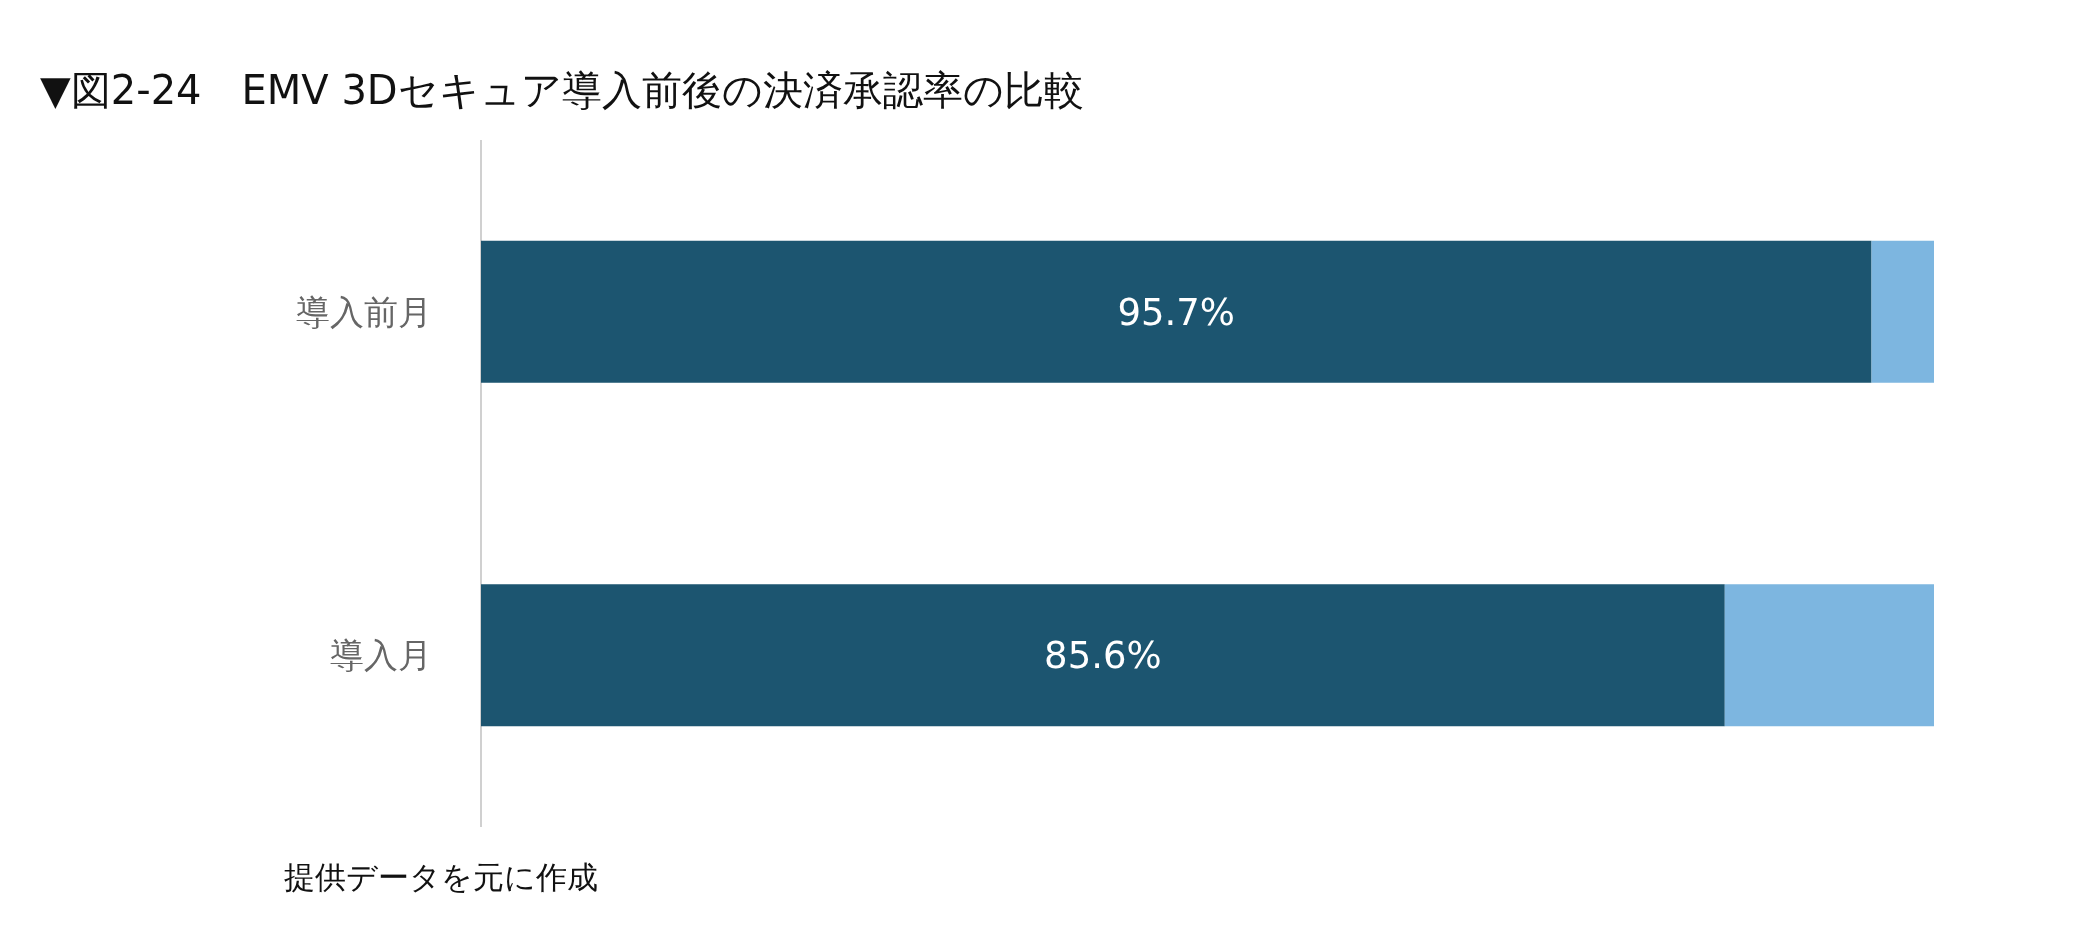 This screenshot has height=940, width=2090. Describe the element at coordinates (562, 90) in the screenshot. I see `chart-title: ▼図2-24 EMV 3Dセキュア導入前後の決済承認率の比較` at that location.